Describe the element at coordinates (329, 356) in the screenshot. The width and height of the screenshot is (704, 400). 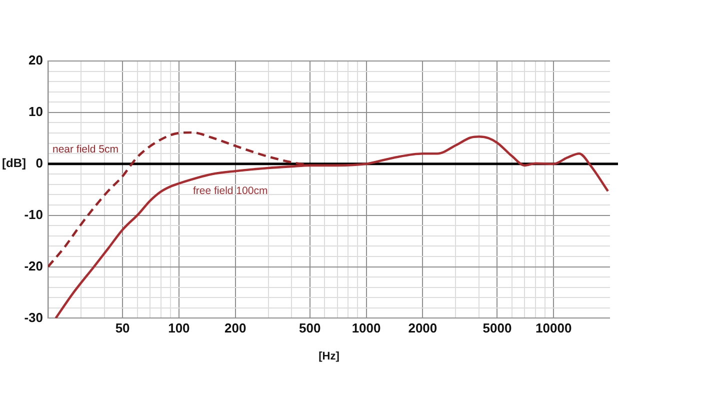
I see `x-axis-title: [Hz]` at that location.